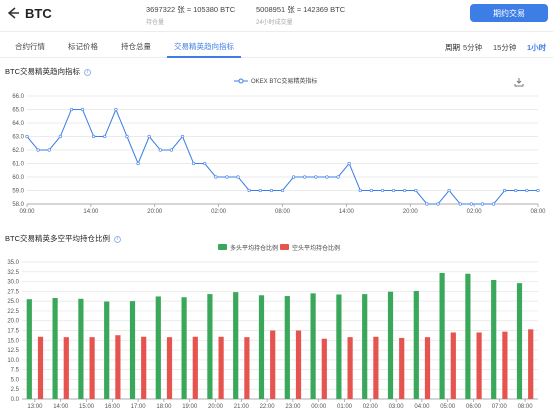  Describe the element at coordinates (204, 46) in the screenshot. I see `tab-elite-indicator: 交易精英趋向指标` at that location.